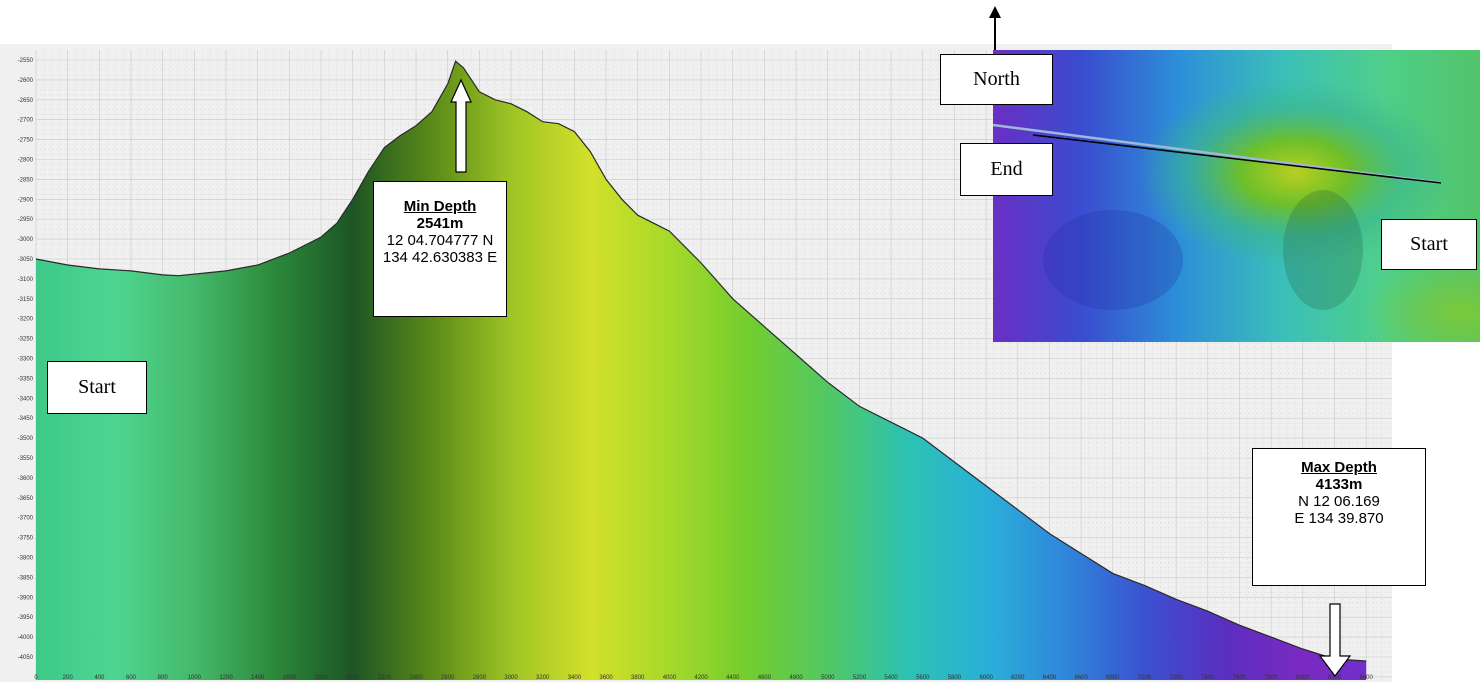 This screenshot has height=682, width=1480. Describe the element at coordinates (638, 678) in the screenshot. I see `x-tick-label: 3800` at that location.